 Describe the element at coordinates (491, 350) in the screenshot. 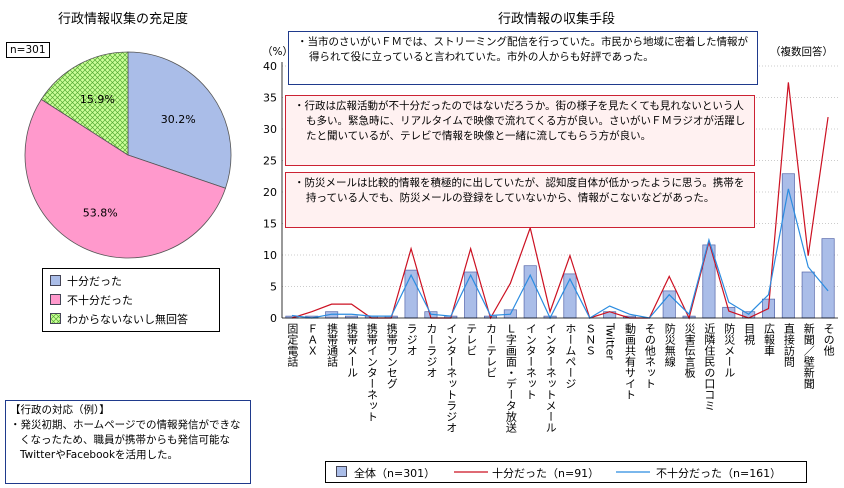

I see `x-tick-label: カーテレビ` at that location.